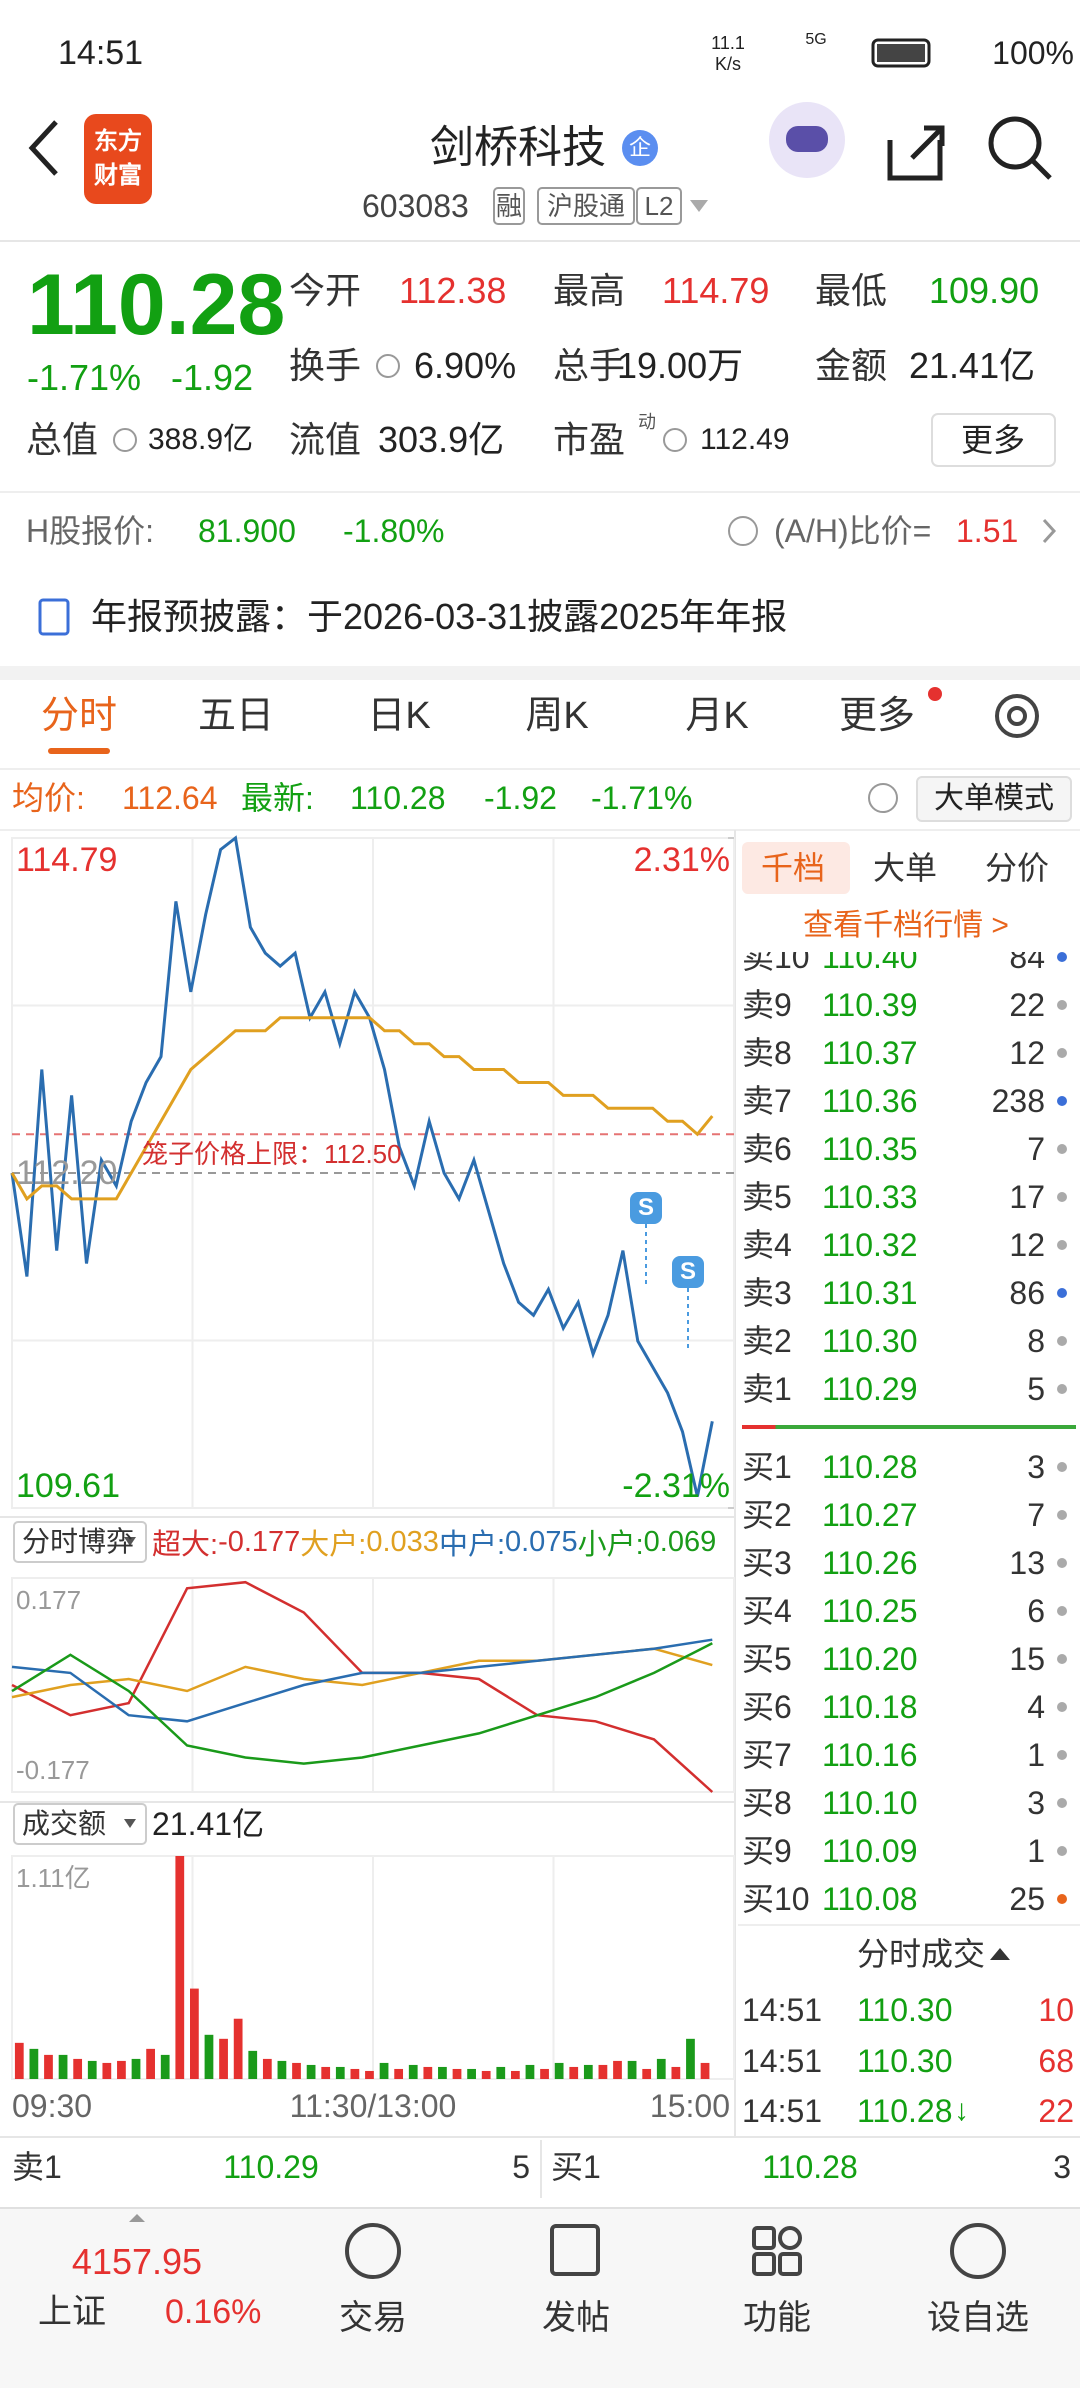 This screenshot has height=2388, width=1080. I want to click on expand-icon, so click(137, 2218).